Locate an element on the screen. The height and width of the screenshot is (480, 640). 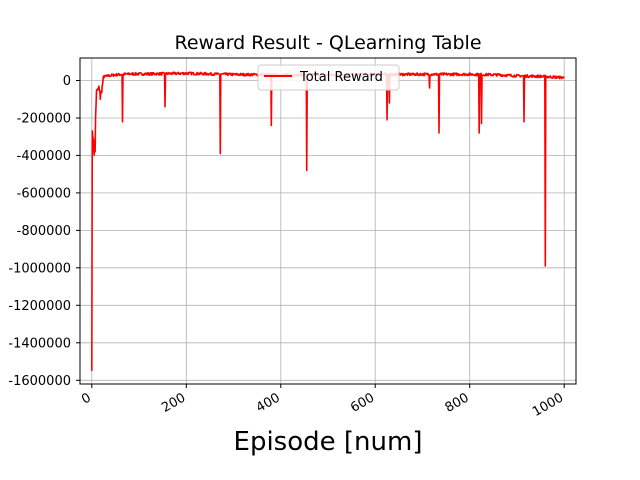
y-tick-label: -1200000 is located at coordinates (39, 306).